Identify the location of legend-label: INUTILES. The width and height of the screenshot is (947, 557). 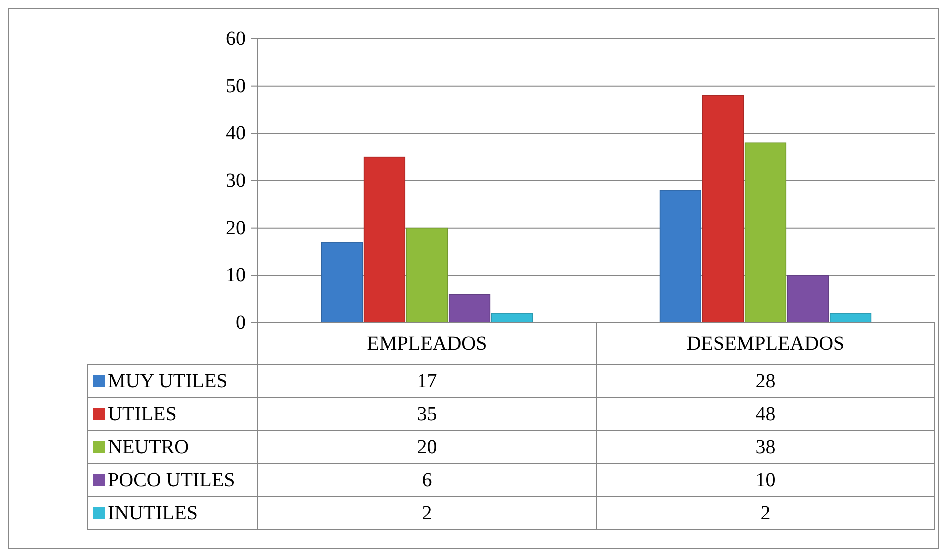
(153, 513).